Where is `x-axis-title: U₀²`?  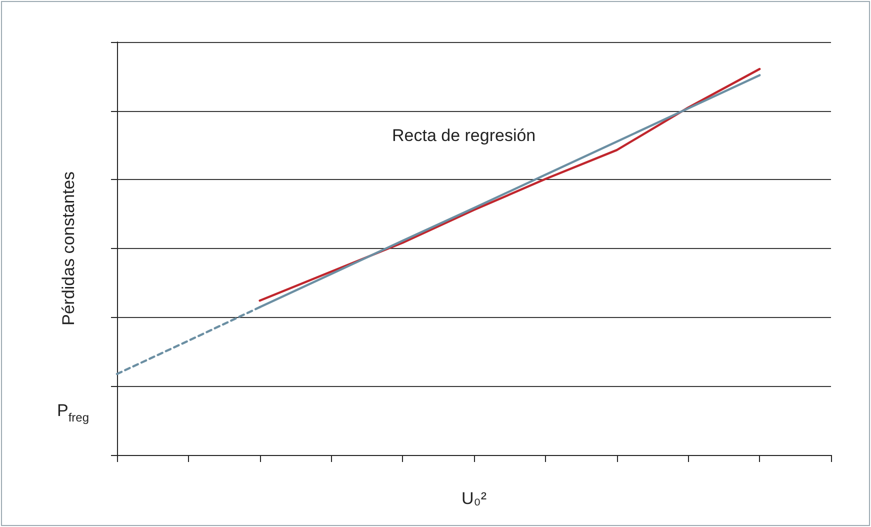
x-axis-title: U₀² is located at coordinates (474, 498).